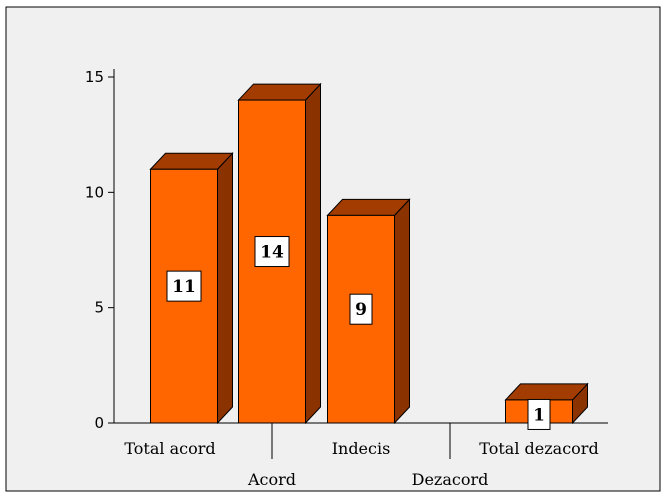 The image size is (665, 502). What do you see at coordinates (538, 448) in the screenshot?
I see `category-label: Total dezacord` at bounding box center [538, 448].